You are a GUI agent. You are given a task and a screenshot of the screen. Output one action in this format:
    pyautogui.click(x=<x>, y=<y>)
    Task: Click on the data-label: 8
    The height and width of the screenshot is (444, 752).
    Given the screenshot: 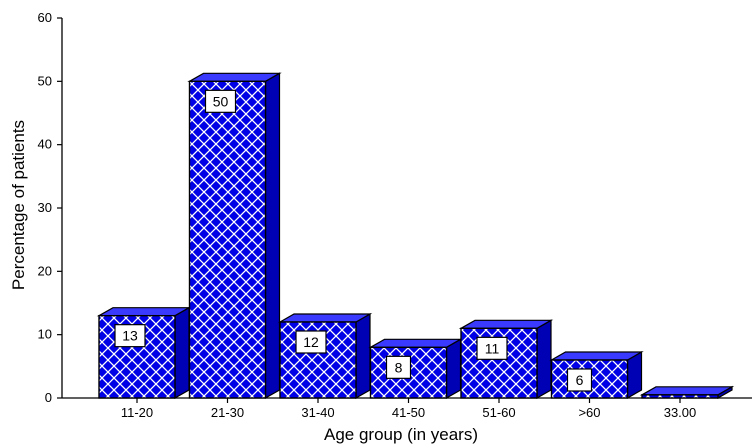 What is the action you would take?
    pyautogui.click(x=399, y=367)
    